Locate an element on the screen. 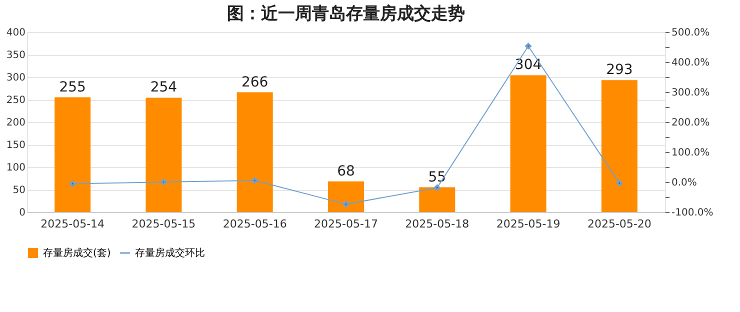 The width and height of the screenshot is (740, 312). legend-label: 存量房成交(套) is located at coordinates (77, 253).